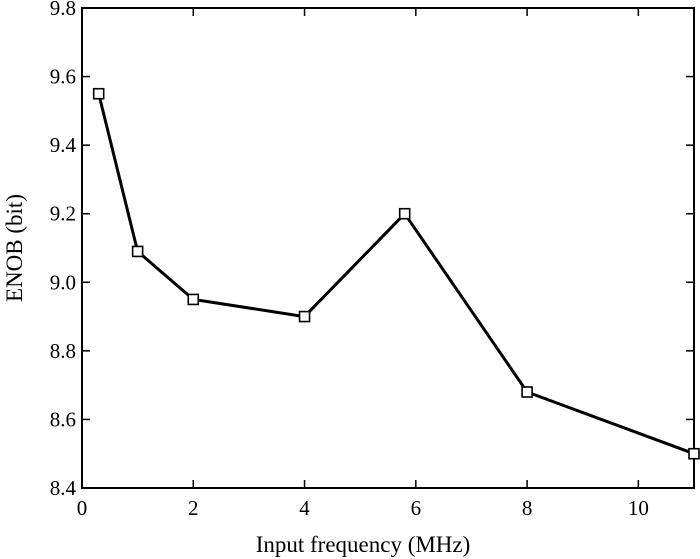  What do you see at coordinates (63, 10) in the screenshot?
I see `y-tick-label: 9.8` at bounding box center [63, 10].